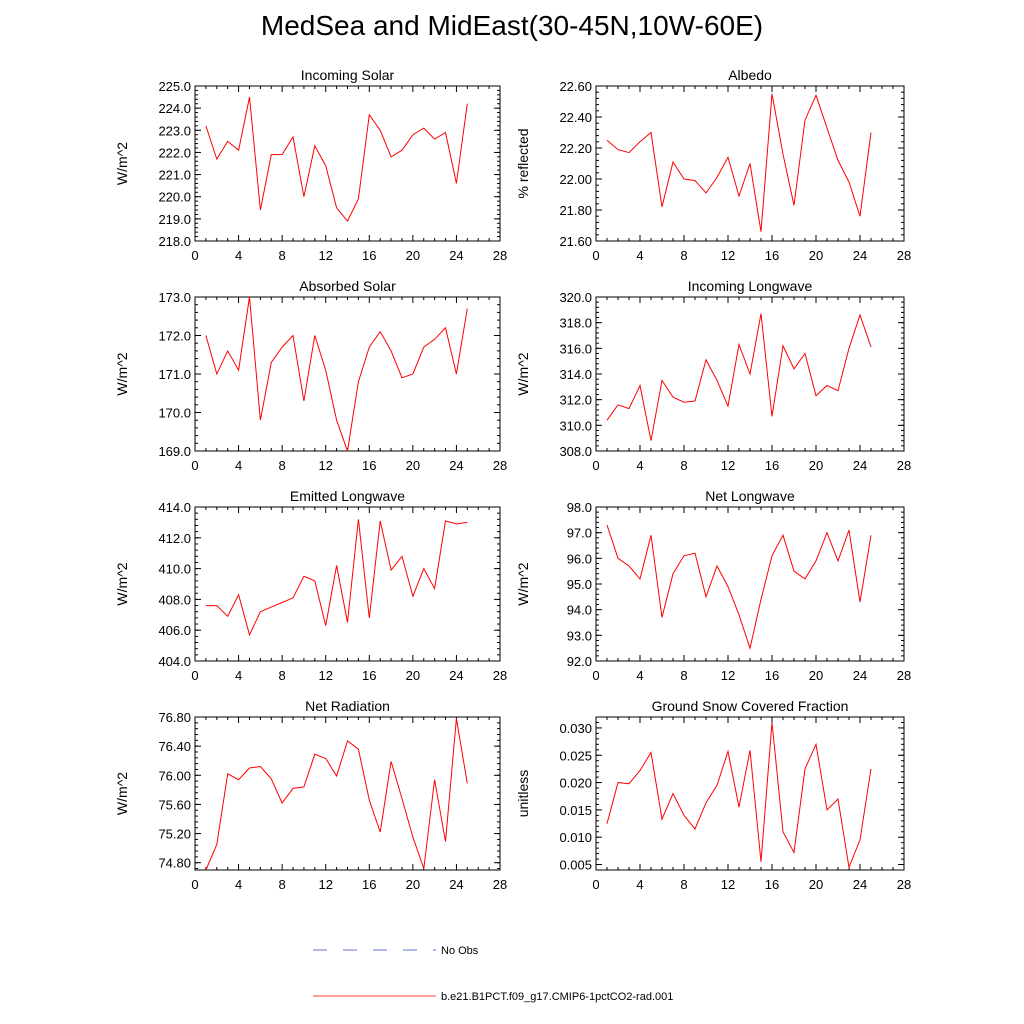 Image resolution: width=1024 pixels, height=1024 pixels. What do you see at coordinates (575, 374) in the screenshot?
I see `y-tick-label: 314.0` at bounding box center [575, 374].